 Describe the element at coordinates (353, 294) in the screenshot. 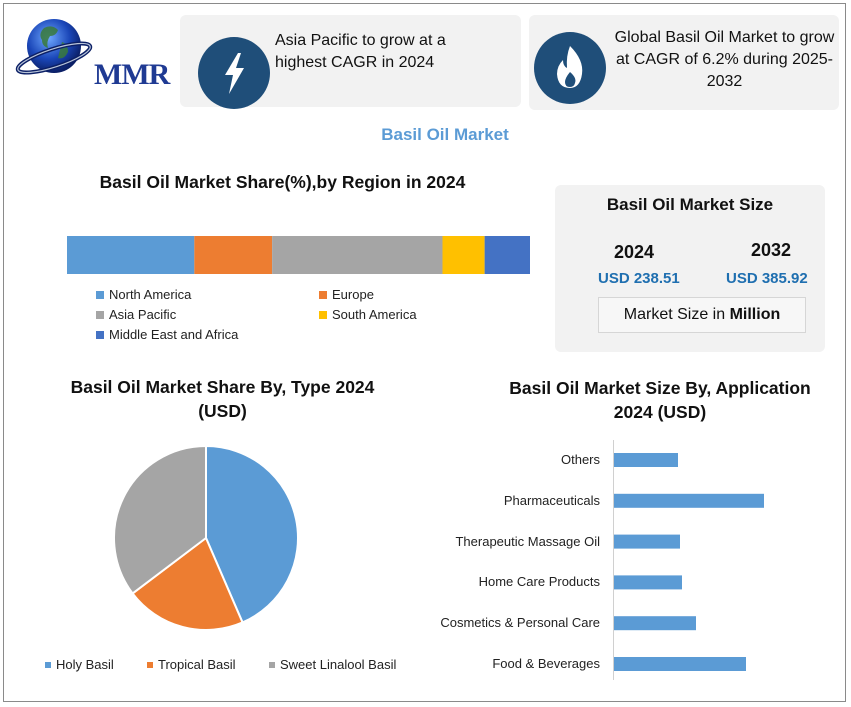

I see `legend-label: Europe` at that location.